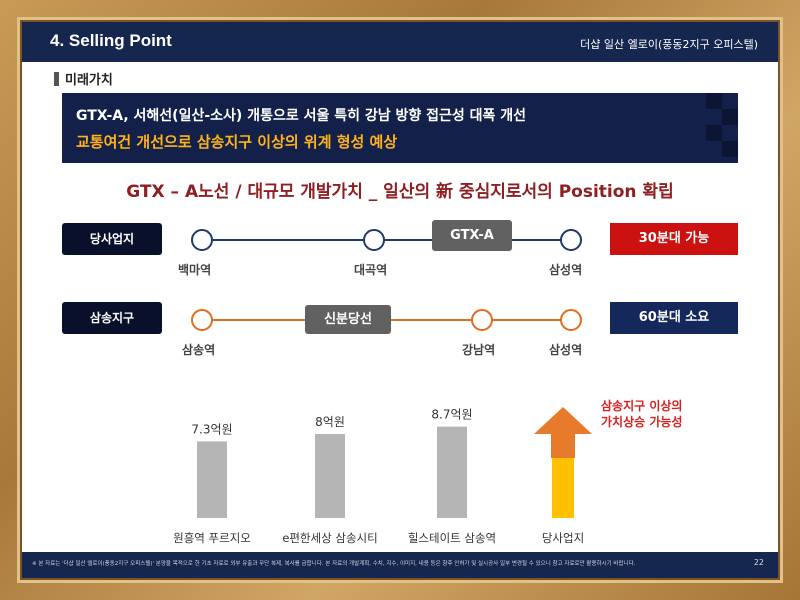  Describe the element at coordinates (329, 538) in the screenshot. I see `category-label: e편한세상 삼송시티` at that location.